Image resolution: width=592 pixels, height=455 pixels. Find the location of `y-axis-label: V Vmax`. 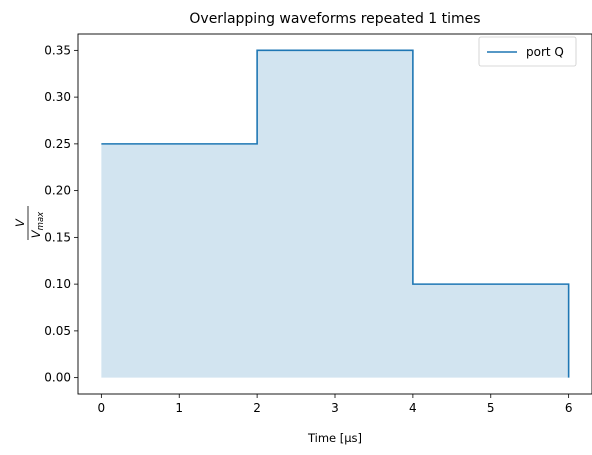

y-axis-label: V Vmax is located at coordinates (29, 223).